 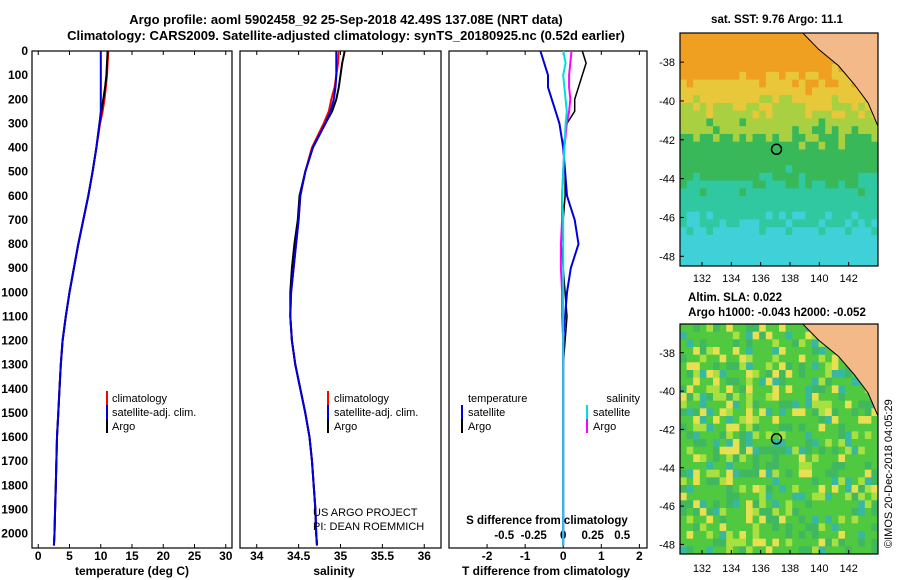 I want to click on lat-tick-label: -46, so click(x=667, y=507).